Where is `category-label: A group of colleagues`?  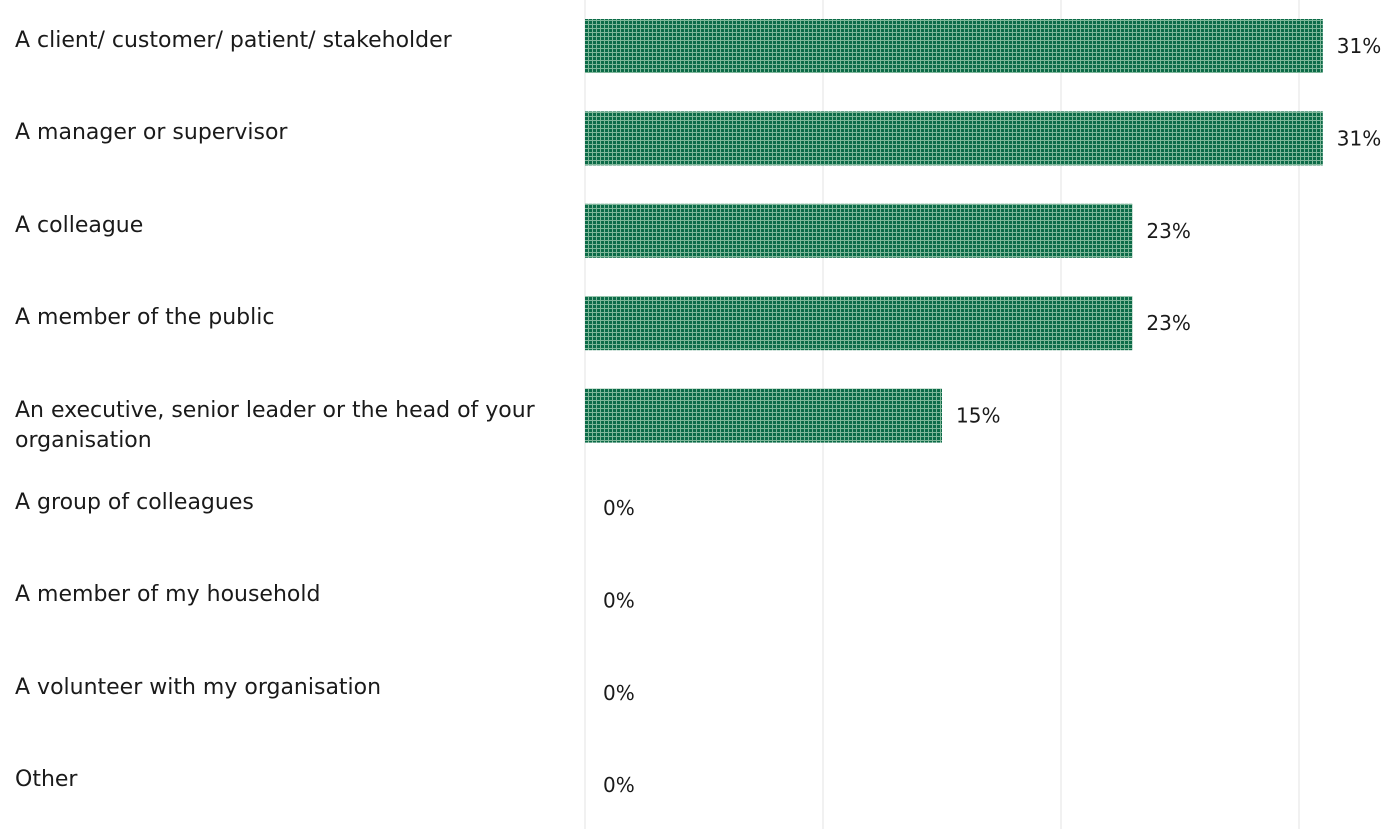
category-label: A group of colleagues is located at coordinates (134, 502).